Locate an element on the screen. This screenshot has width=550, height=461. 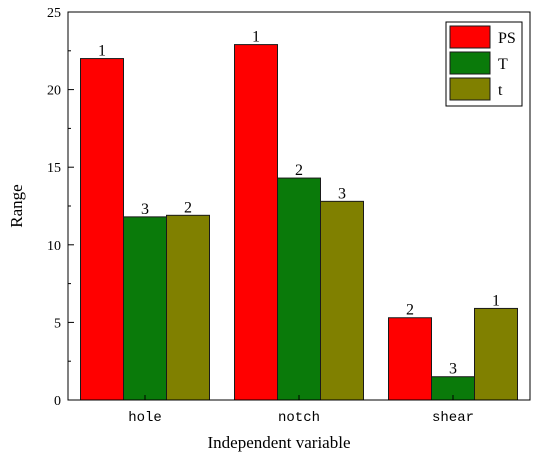
bar-t-hole is located at coordinates (188, 307).